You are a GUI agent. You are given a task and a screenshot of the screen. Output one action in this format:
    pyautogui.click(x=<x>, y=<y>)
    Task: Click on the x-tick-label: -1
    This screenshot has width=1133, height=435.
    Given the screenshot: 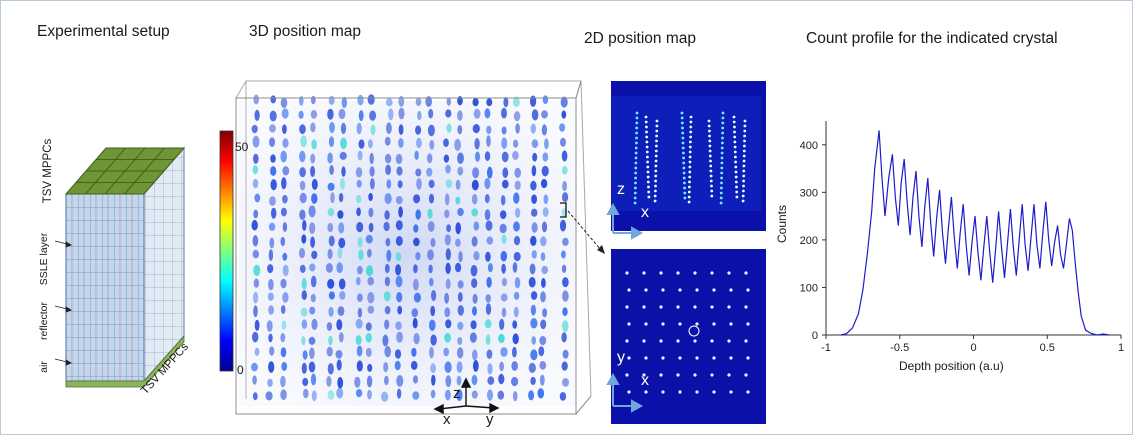 What is the action you would take?
    pyautogui.click(x=826, y=348)
    